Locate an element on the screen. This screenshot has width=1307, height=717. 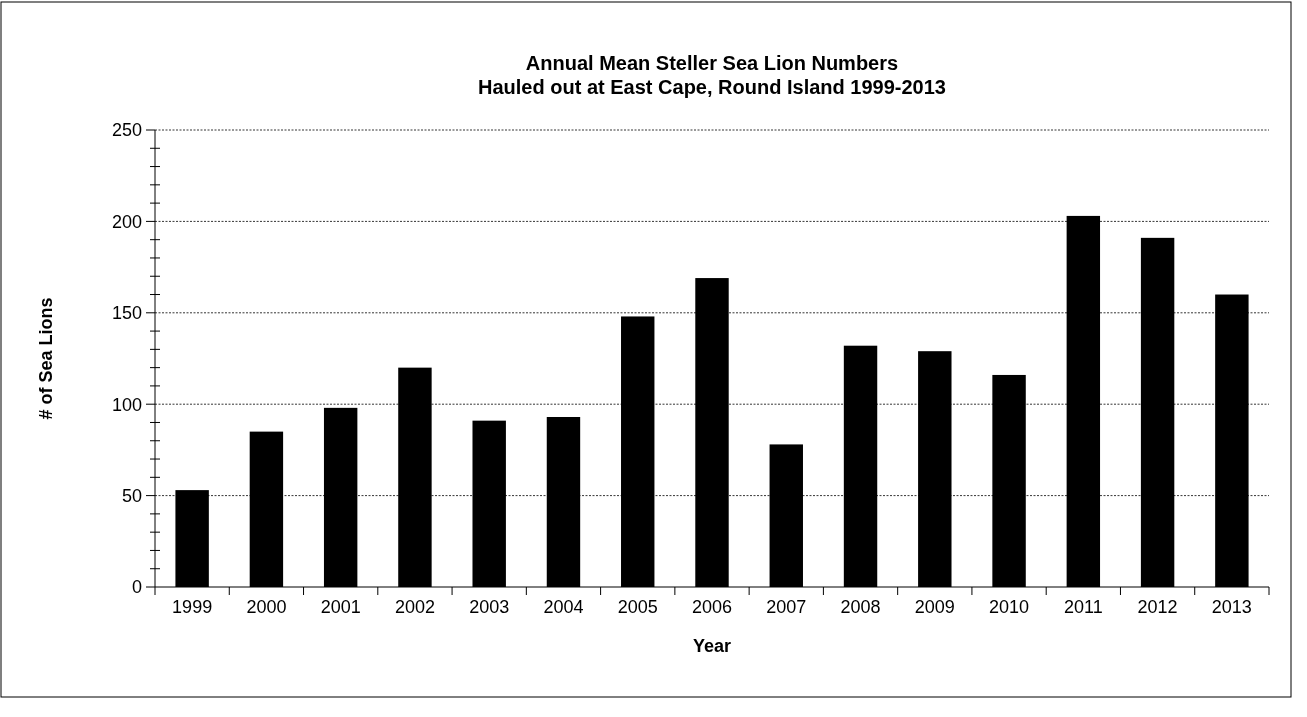
y-tick-label: 100 is located at coordinates (126, 404).